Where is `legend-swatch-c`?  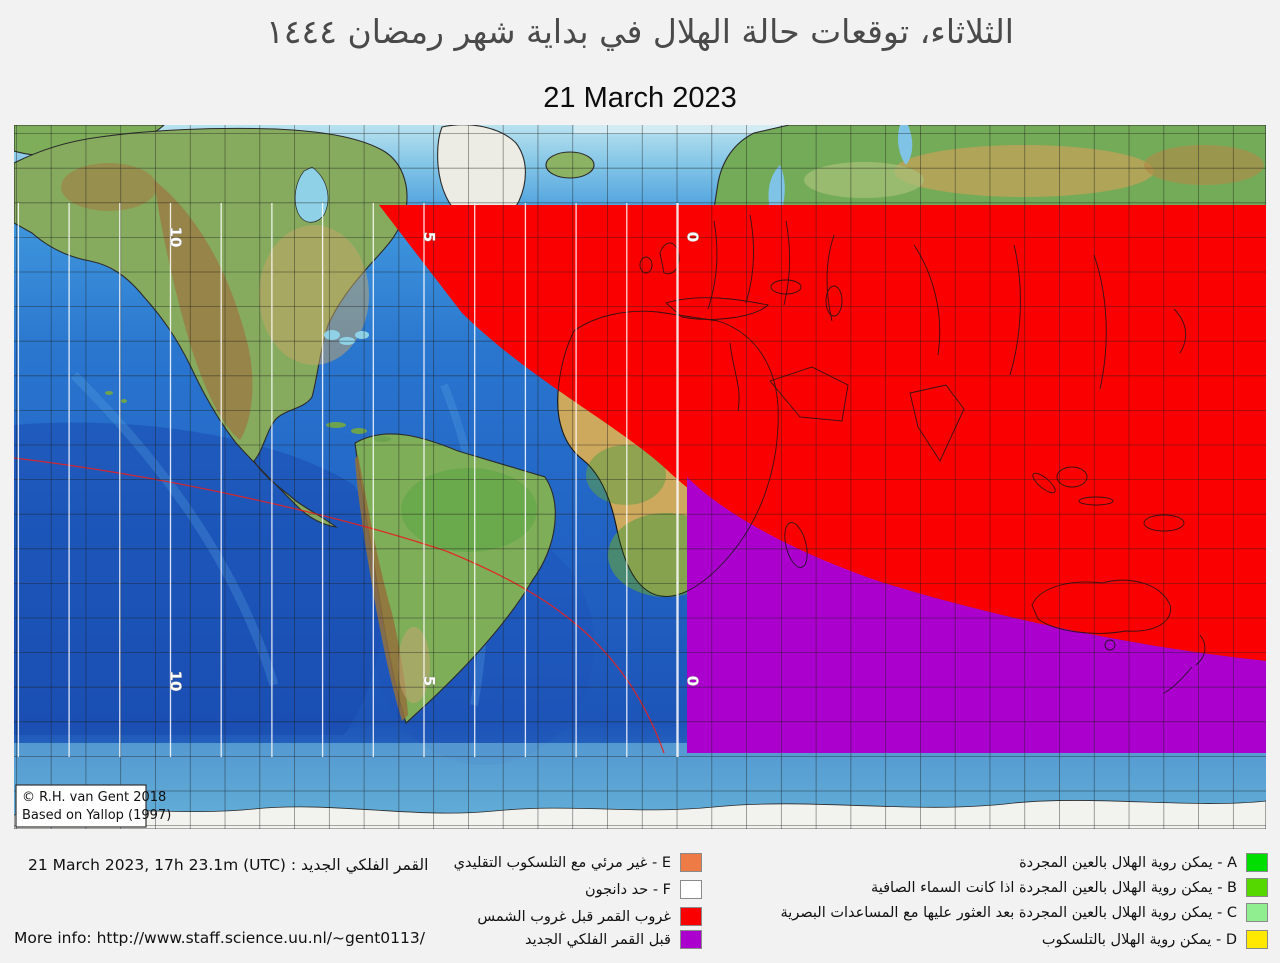
legend-swatch-c is located at coordinates (1257, 912).